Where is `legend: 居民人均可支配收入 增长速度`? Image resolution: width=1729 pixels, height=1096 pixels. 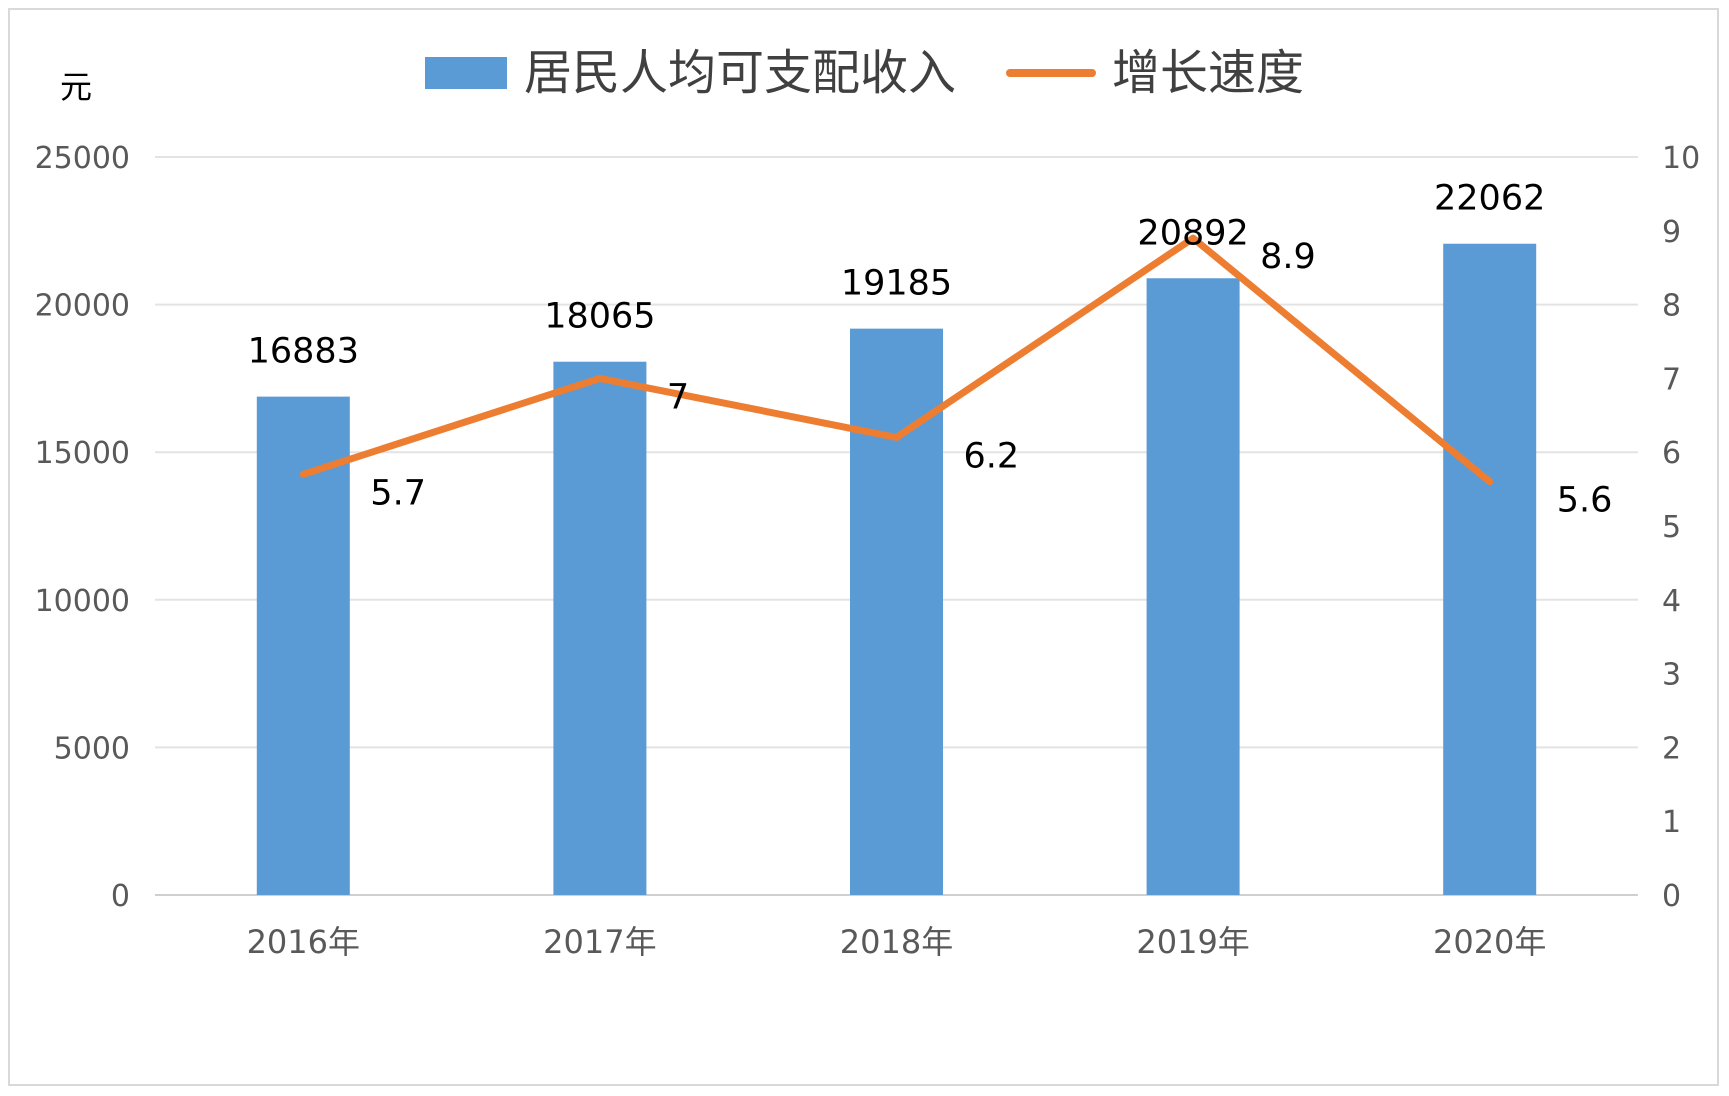
legend: 居民人均可支配收入 增长速度 is located at coordinates (864, 73).